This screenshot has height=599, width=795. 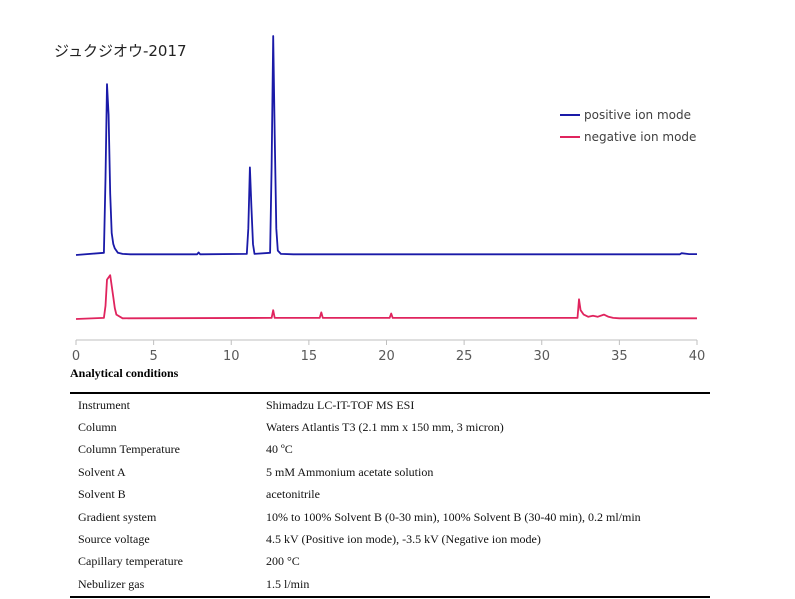 I want to click on series-negative-ion-mode, so click(x=386, y=297).